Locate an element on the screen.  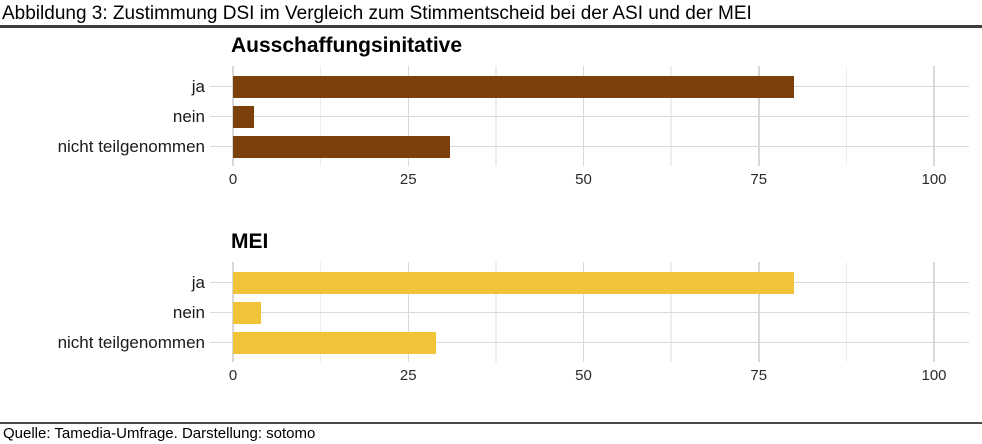
footer-rule is located at coordinates (491, 423).